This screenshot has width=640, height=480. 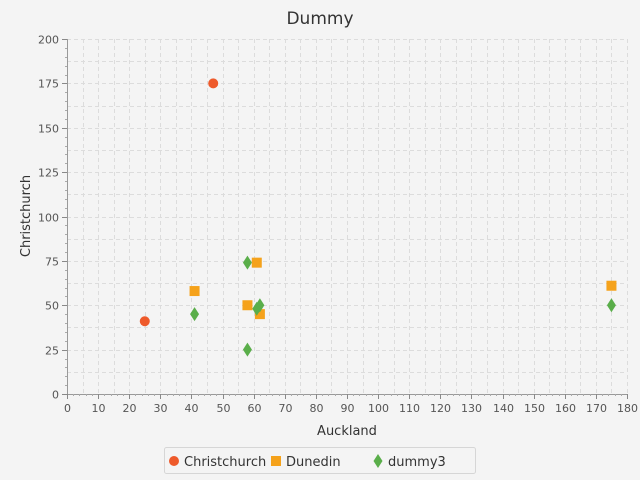 What do you see at coordinates (286, 408) in the screenshot?
I see `x-tick-label: 70` at bounding box center [286, 408].